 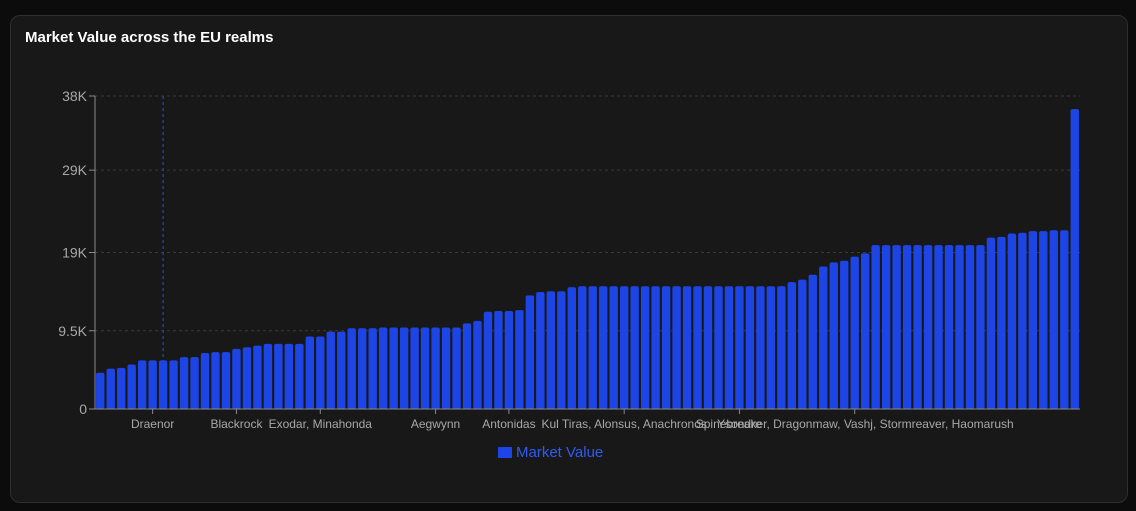 I want to click on legend: Market Value, so click(x=550, y=452).